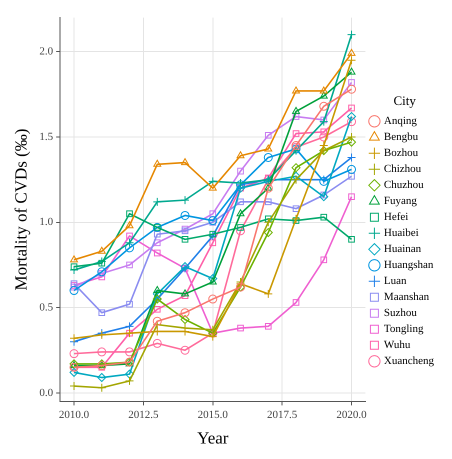  Describe the element at coordinates (396, 217) in the screenshot. I see `legend-label: Hefei` at that location.